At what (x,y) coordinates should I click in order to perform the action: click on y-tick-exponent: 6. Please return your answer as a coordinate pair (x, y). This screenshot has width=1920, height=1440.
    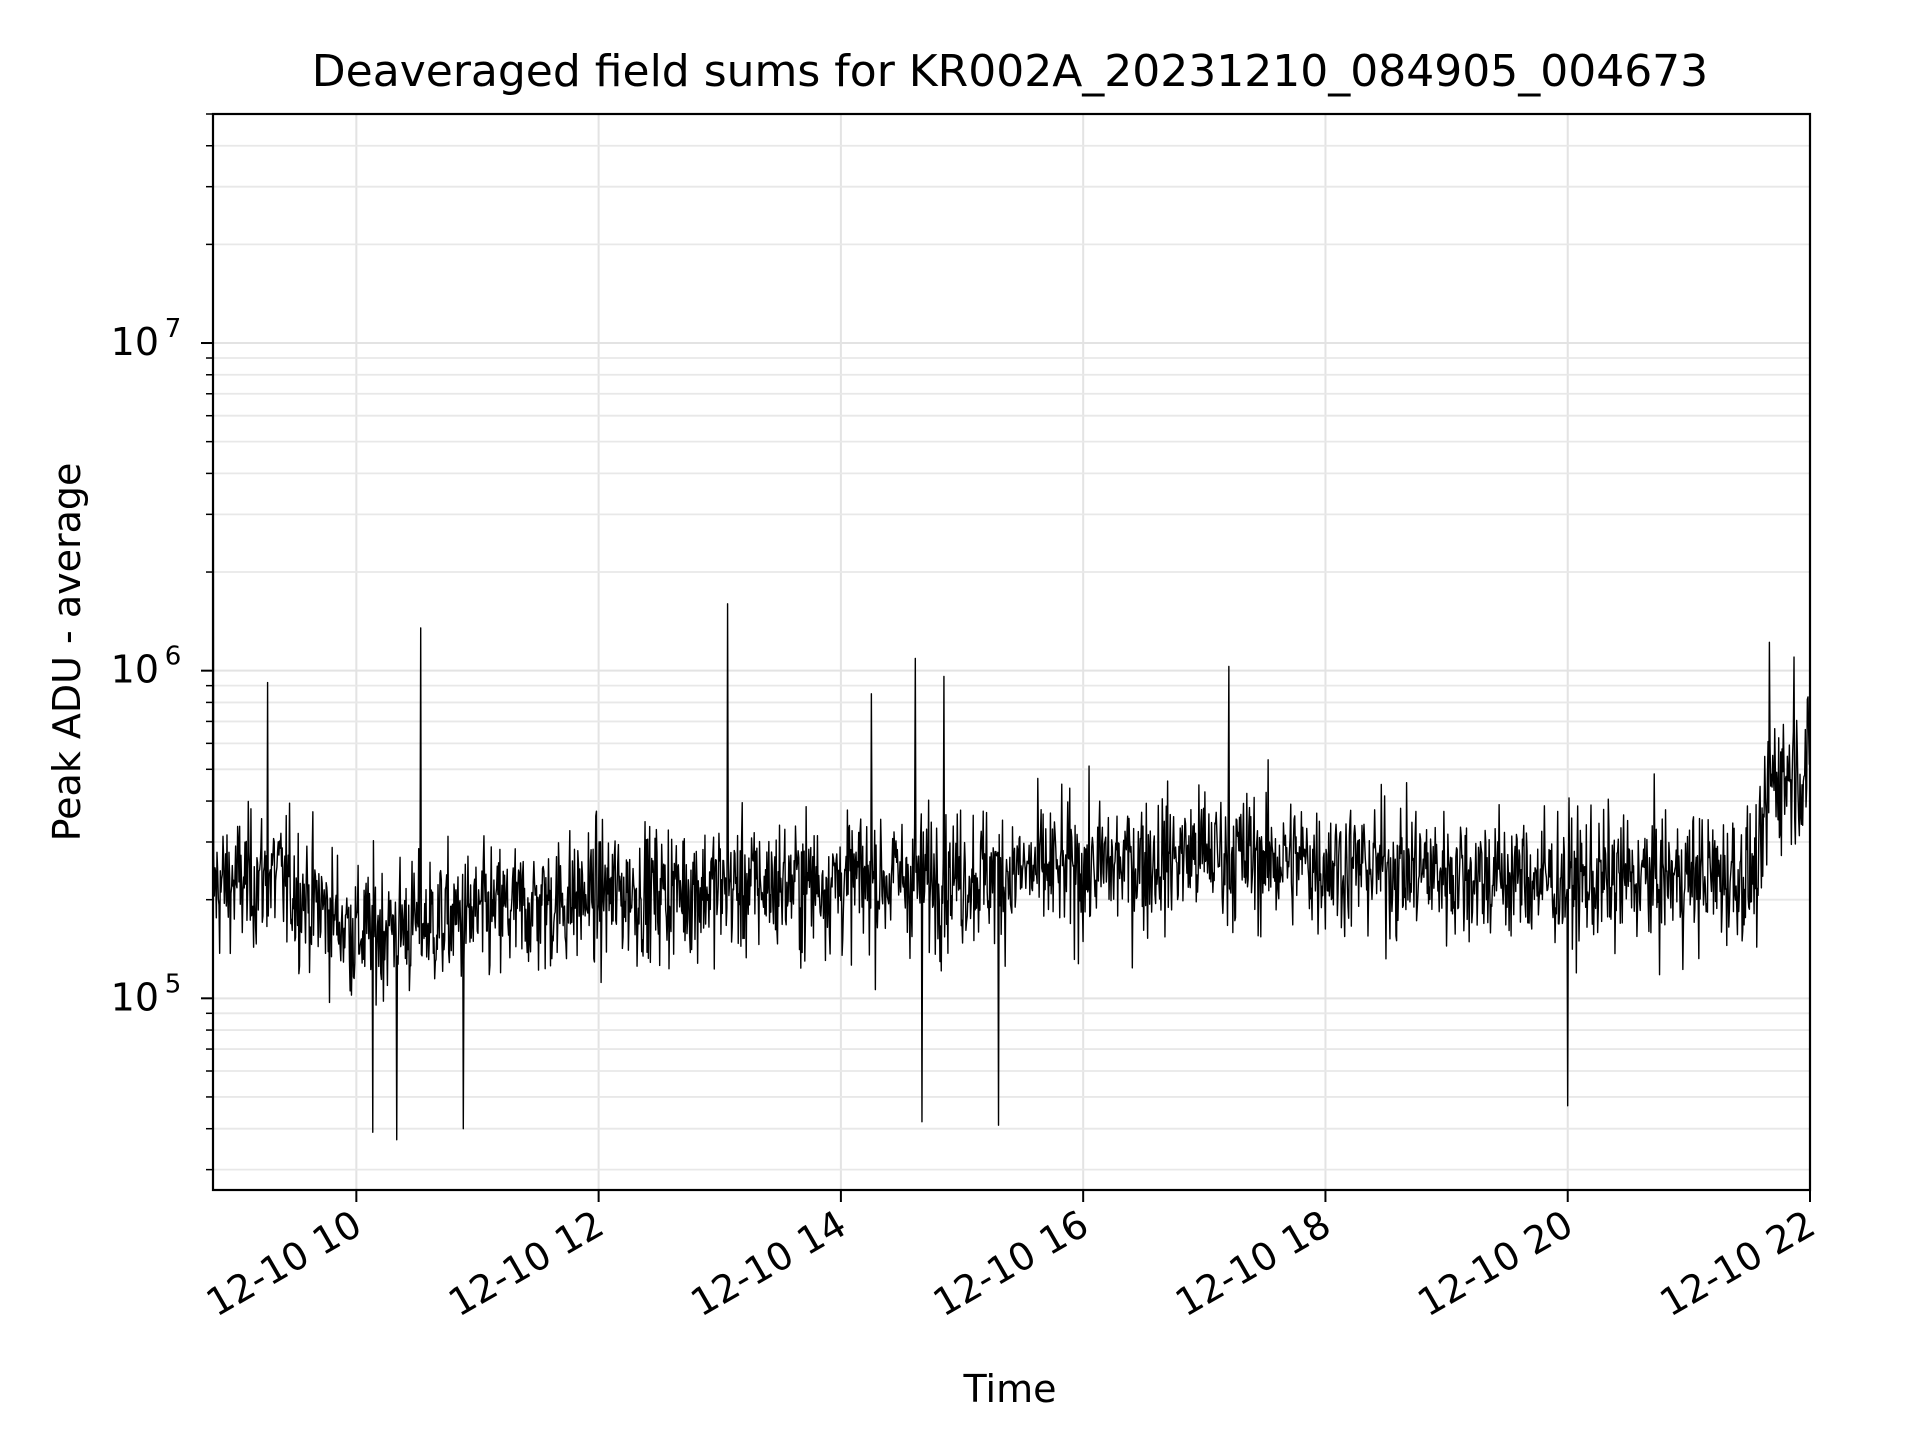
    Looking at the image, I should click on (173, 657).